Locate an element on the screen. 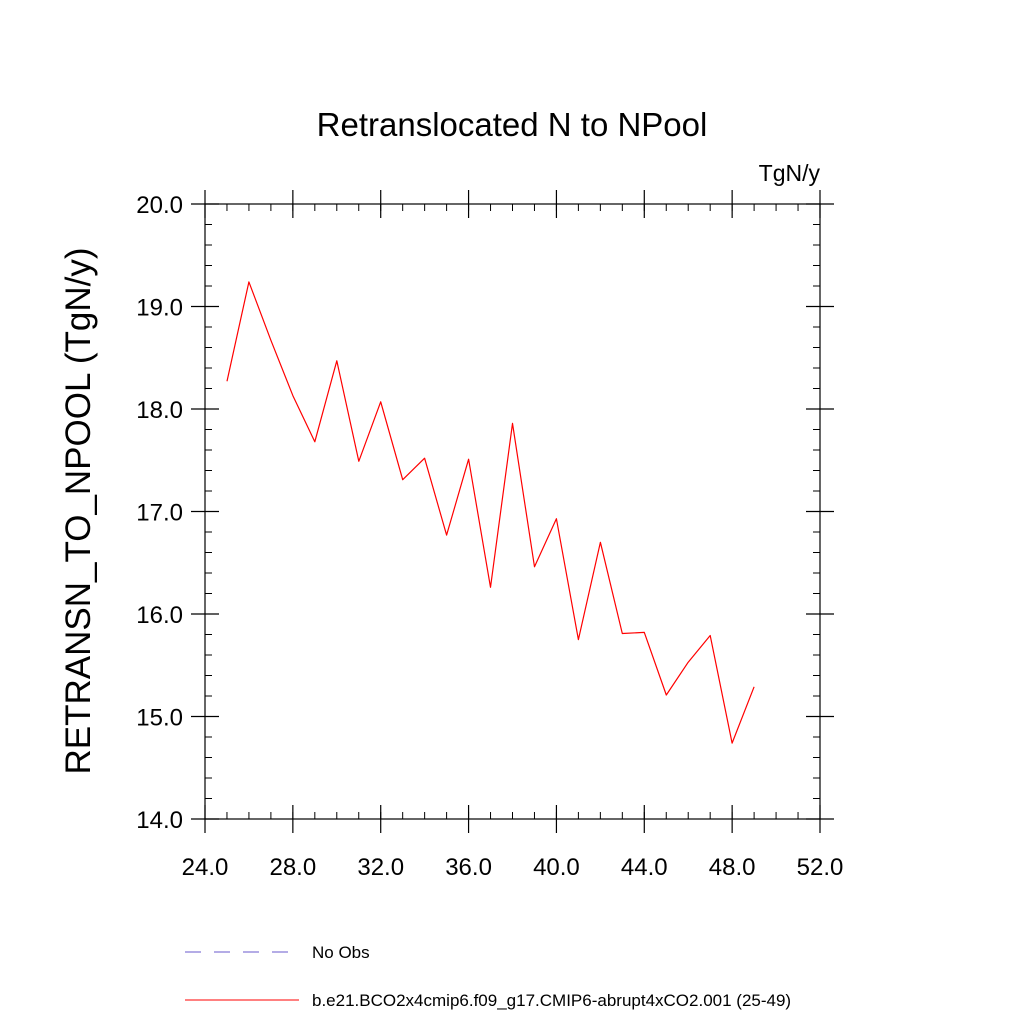  x-tick-label: 24.0 is located at coordinates (205, 867).